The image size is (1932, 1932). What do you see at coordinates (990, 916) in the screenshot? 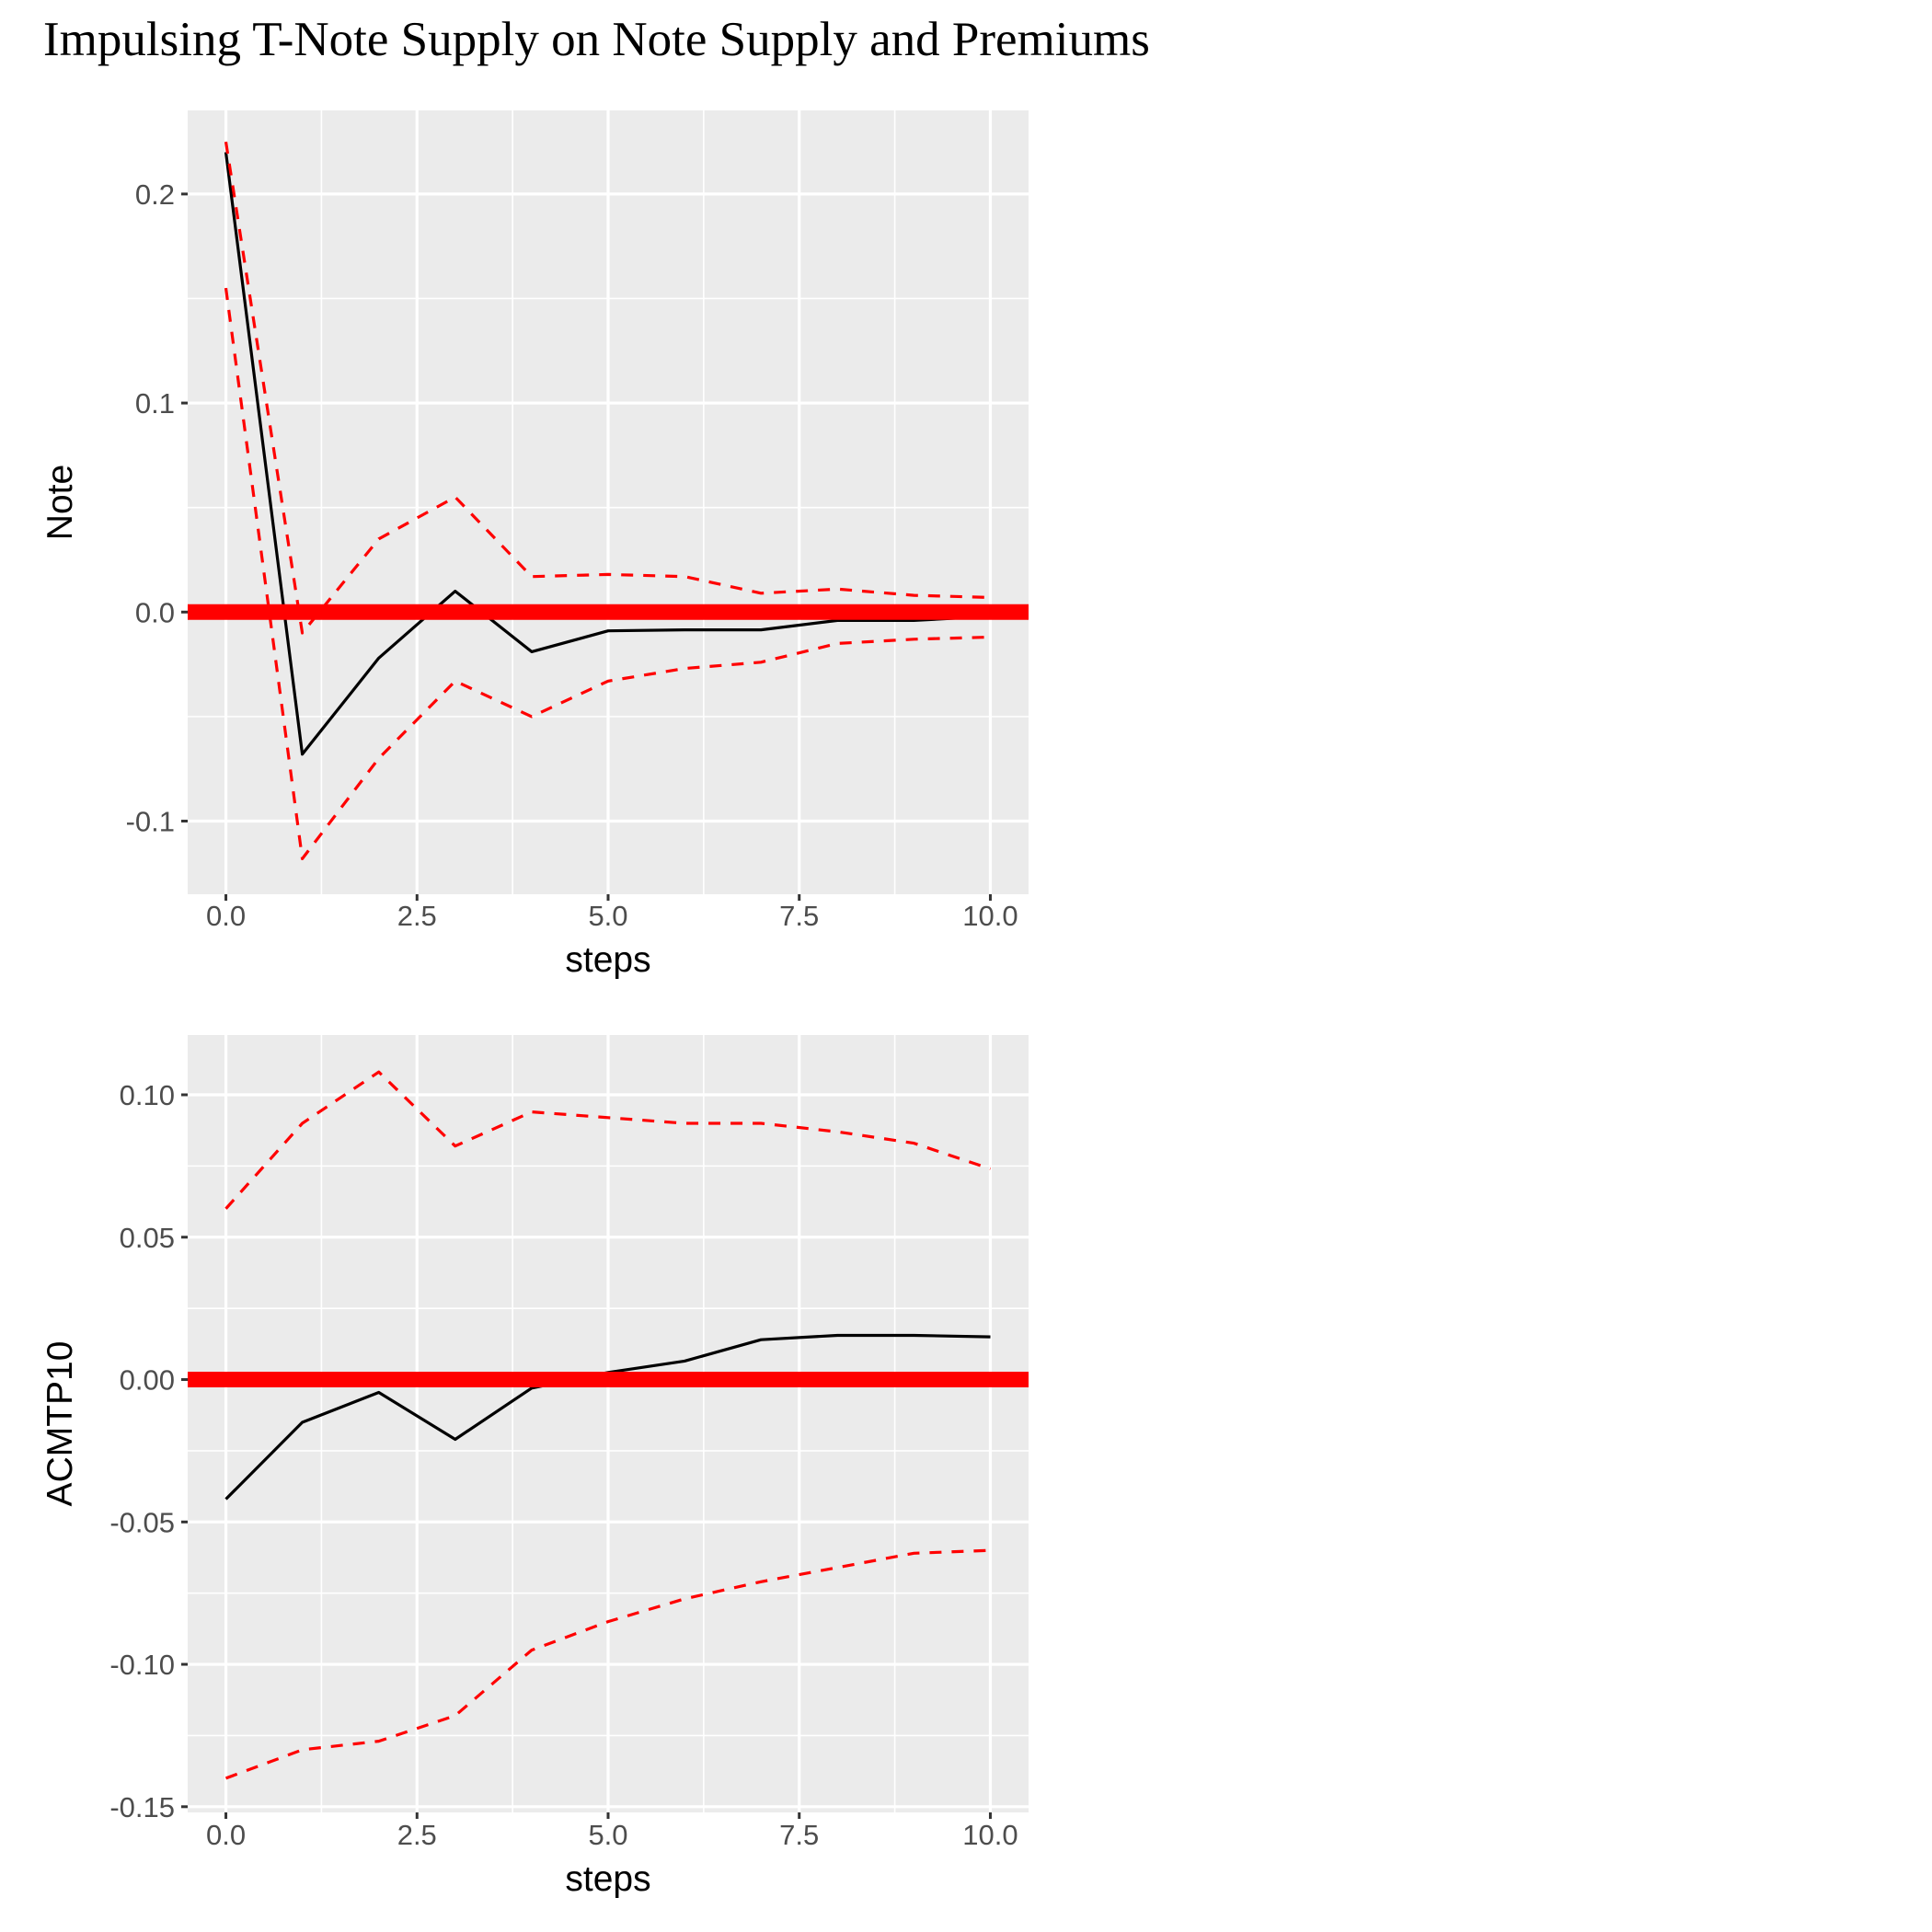
I see `note-x-tick-label: 10.0` at bounding box center [990, 916].